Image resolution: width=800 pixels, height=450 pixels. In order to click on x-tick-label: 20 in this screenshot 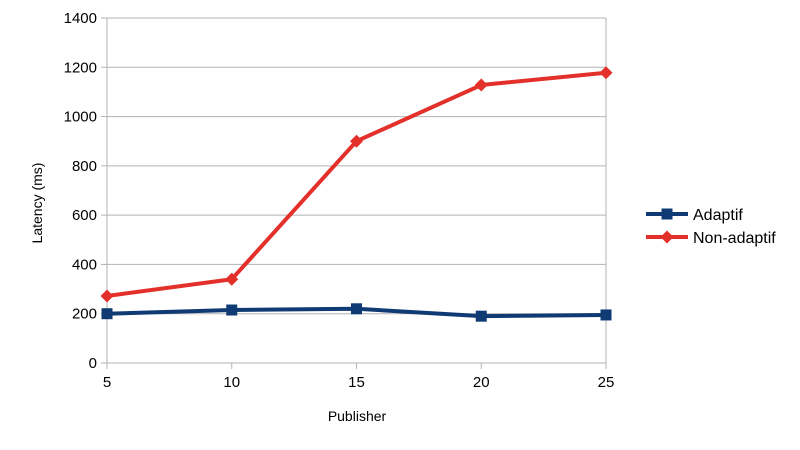, I will do `click(481, 382)`.